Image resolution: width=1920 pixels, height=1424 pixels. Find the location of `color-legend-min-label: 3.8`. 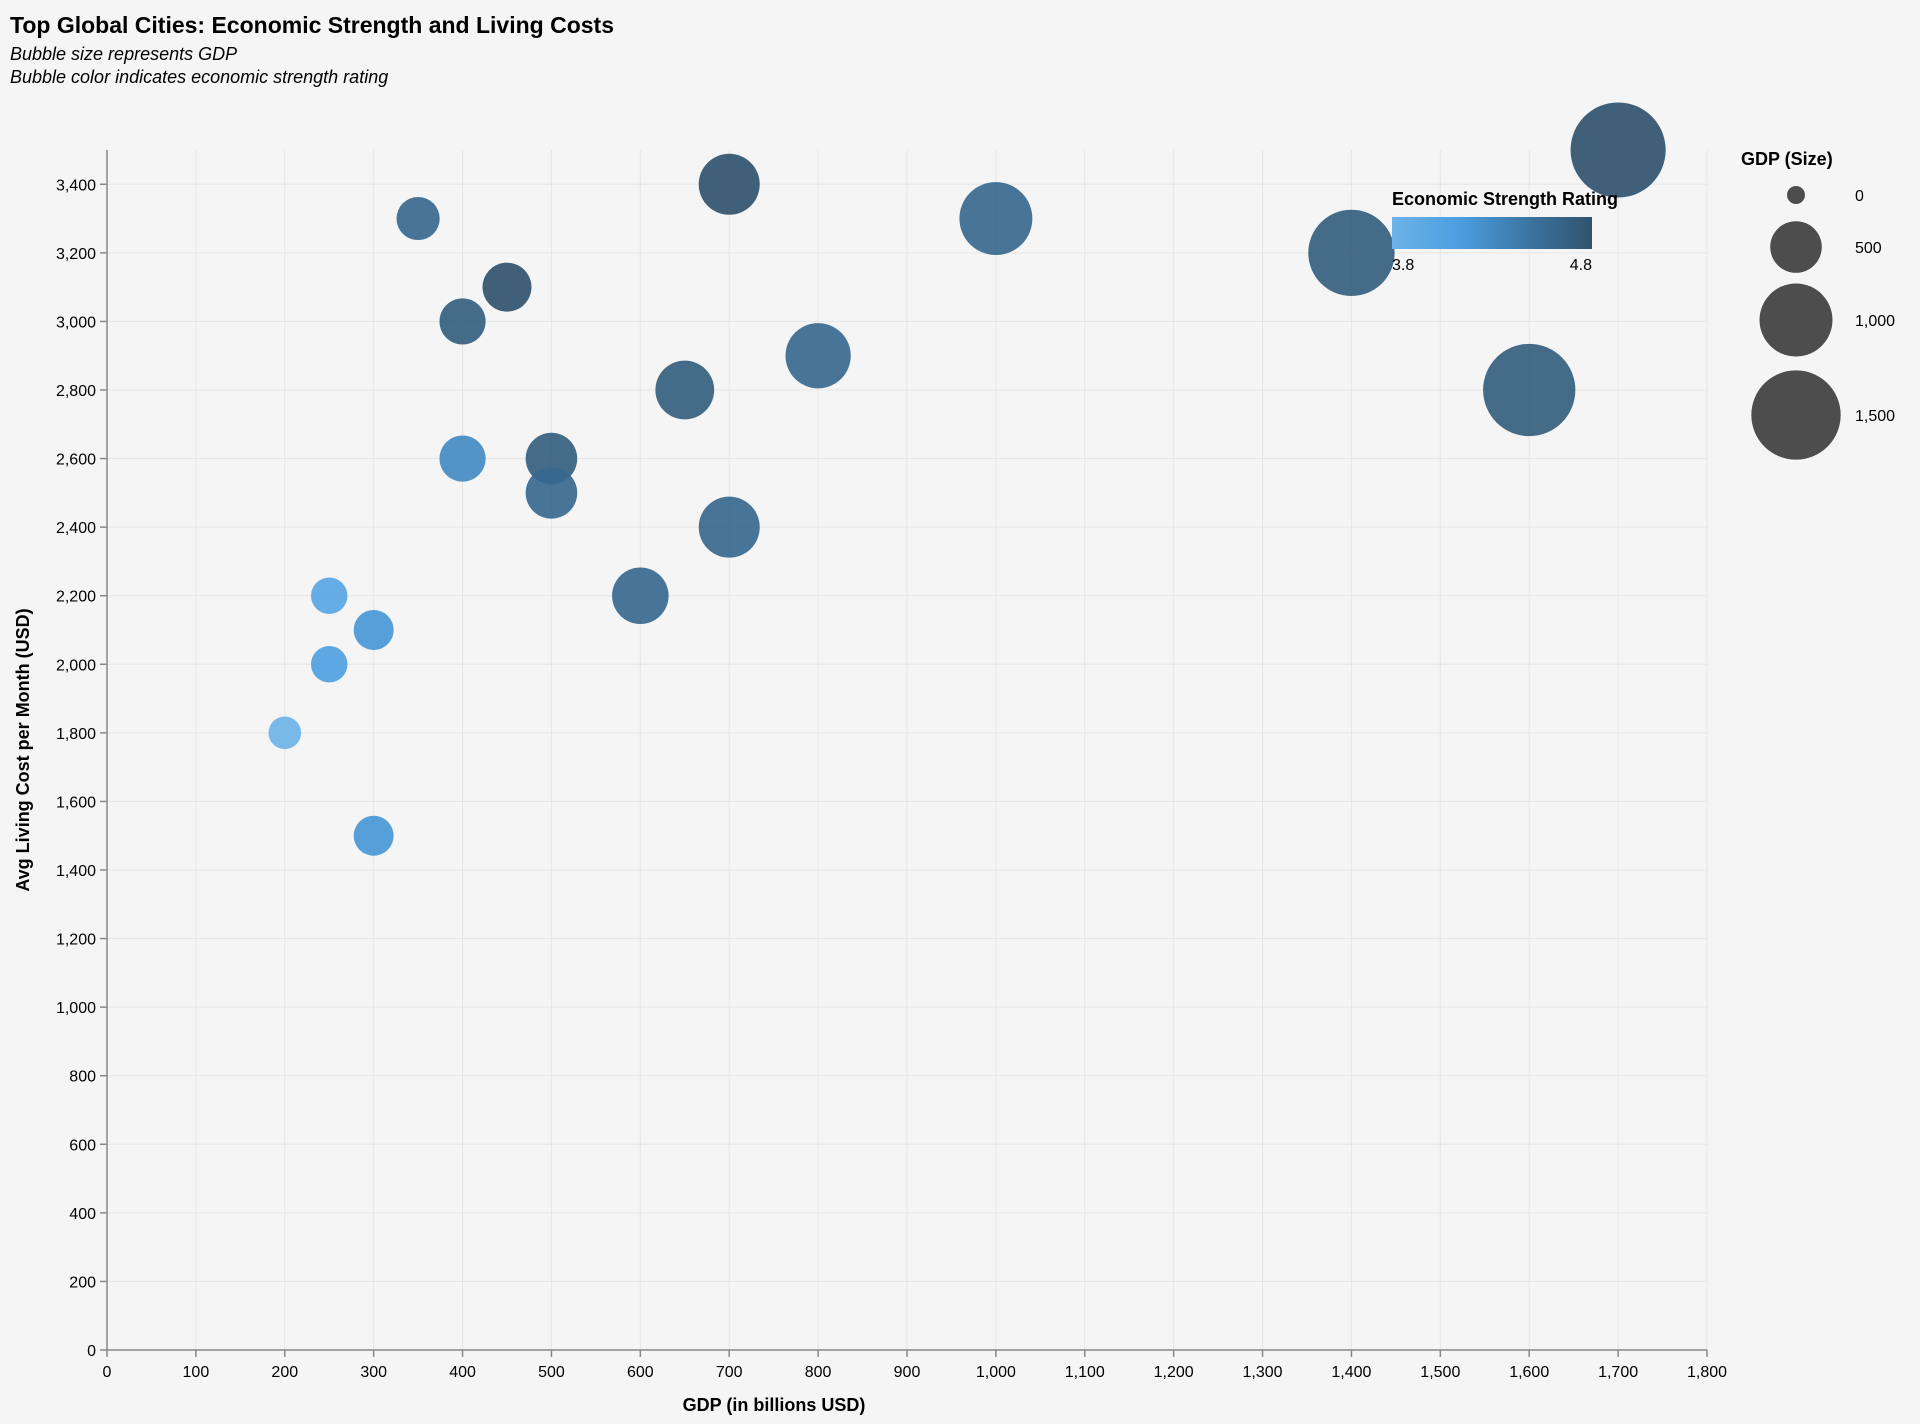

color-legend-min-label: 3.8 is located at coordinates (1403, 265).